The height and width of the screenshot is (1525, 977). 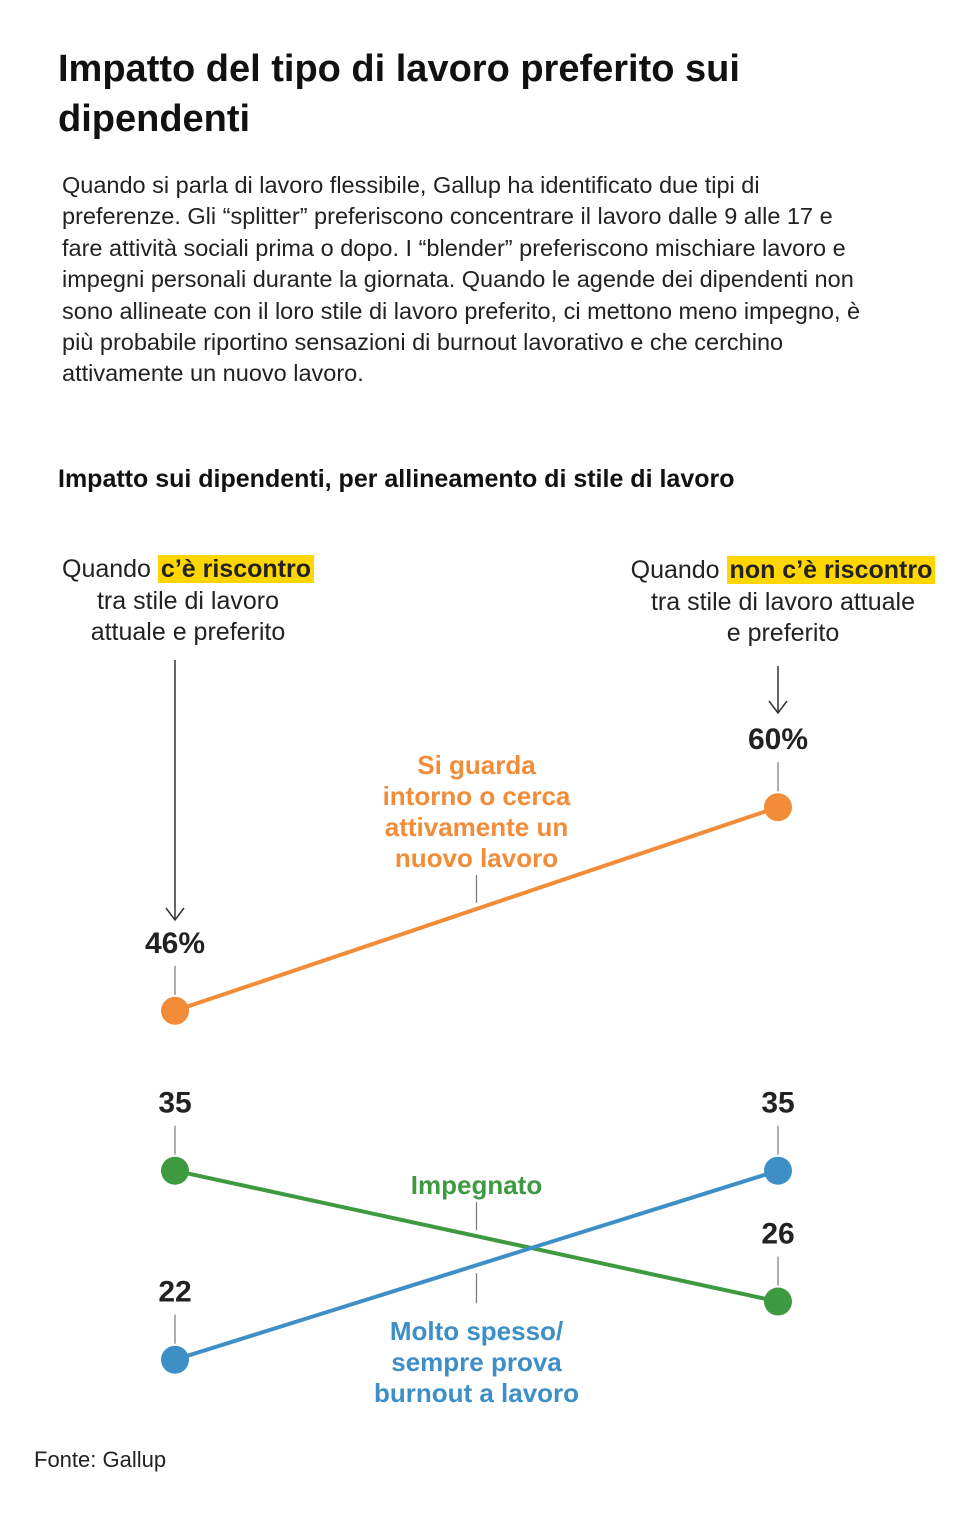 What do you see at coordinates (777, 1103) in the screenshot?
I see `value-label-burnout-1: 35` at bounding box center [777, 1103].